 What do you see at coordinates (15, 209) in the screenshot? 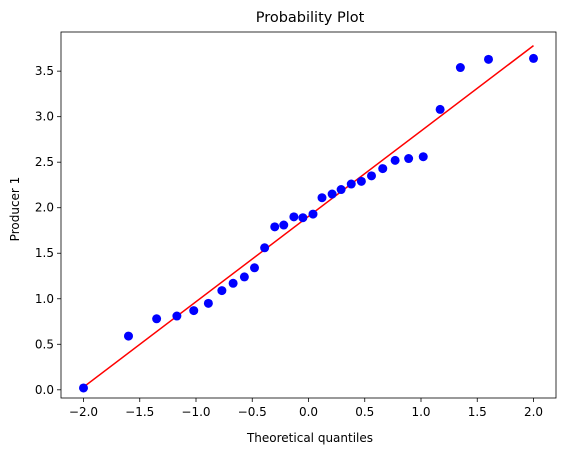
I see `y-axis-label: Producer 1` at bounding box center [15, 209].